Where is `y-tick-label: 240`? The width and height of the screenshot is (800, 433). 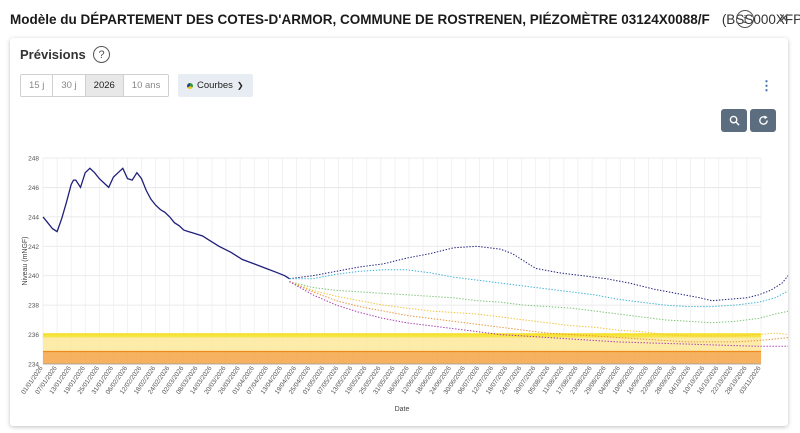 y-tick-label: 240 is located at coordinates (33, 276).